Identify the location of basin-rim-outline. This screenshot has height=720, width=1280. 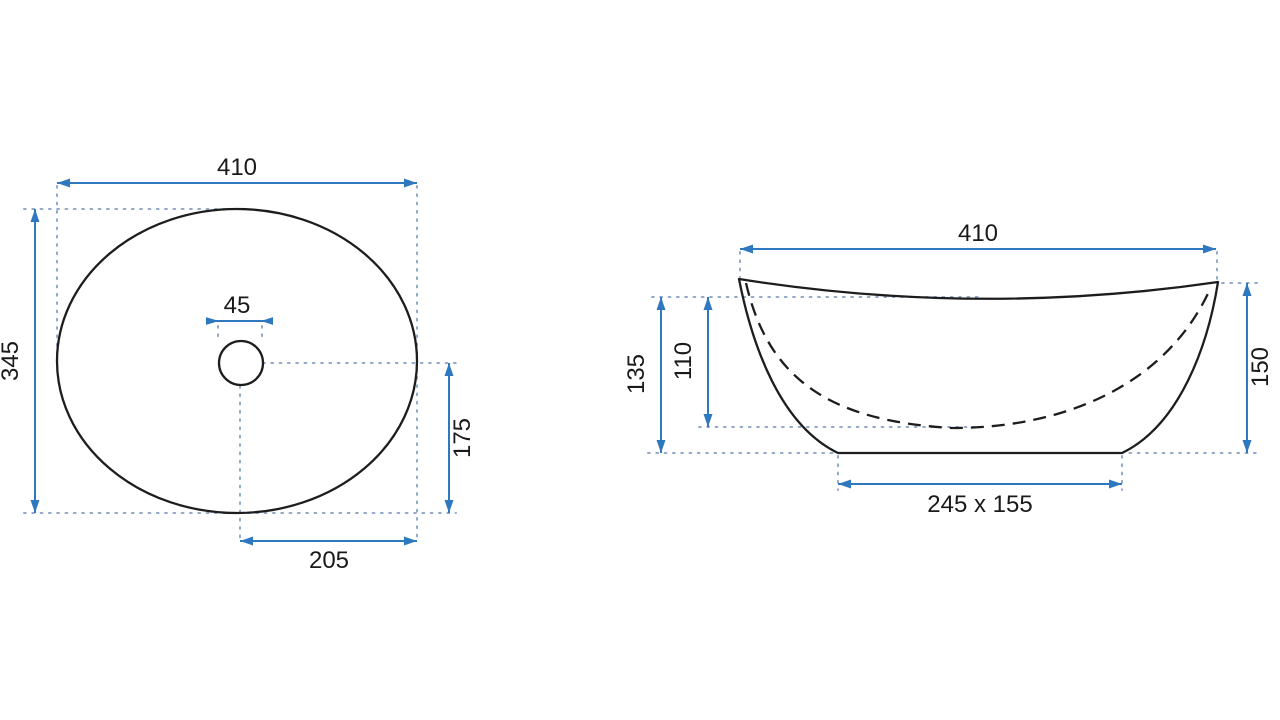
(237, 361).